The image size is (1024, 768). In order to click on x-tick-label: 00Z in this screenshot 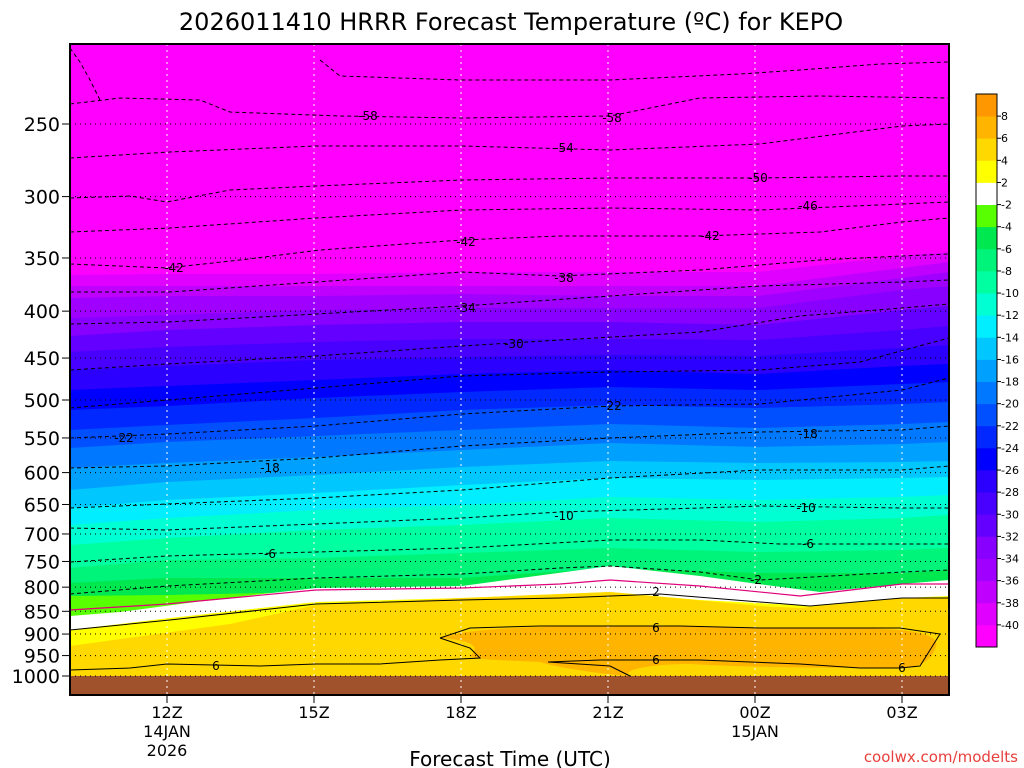, I will do `click(754, 712)`.